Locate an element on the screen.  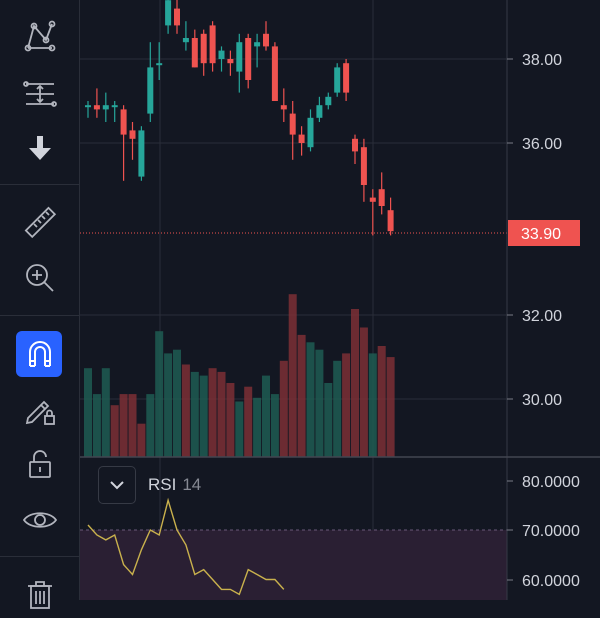
lock-all-tool is located at coordinates (40, 464).